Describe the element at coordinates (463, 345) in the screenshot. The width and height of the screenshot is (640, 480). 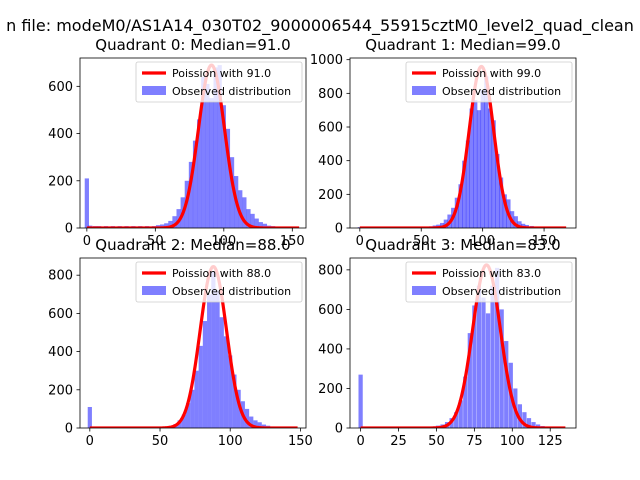
I see `poisson-curve` at that location.